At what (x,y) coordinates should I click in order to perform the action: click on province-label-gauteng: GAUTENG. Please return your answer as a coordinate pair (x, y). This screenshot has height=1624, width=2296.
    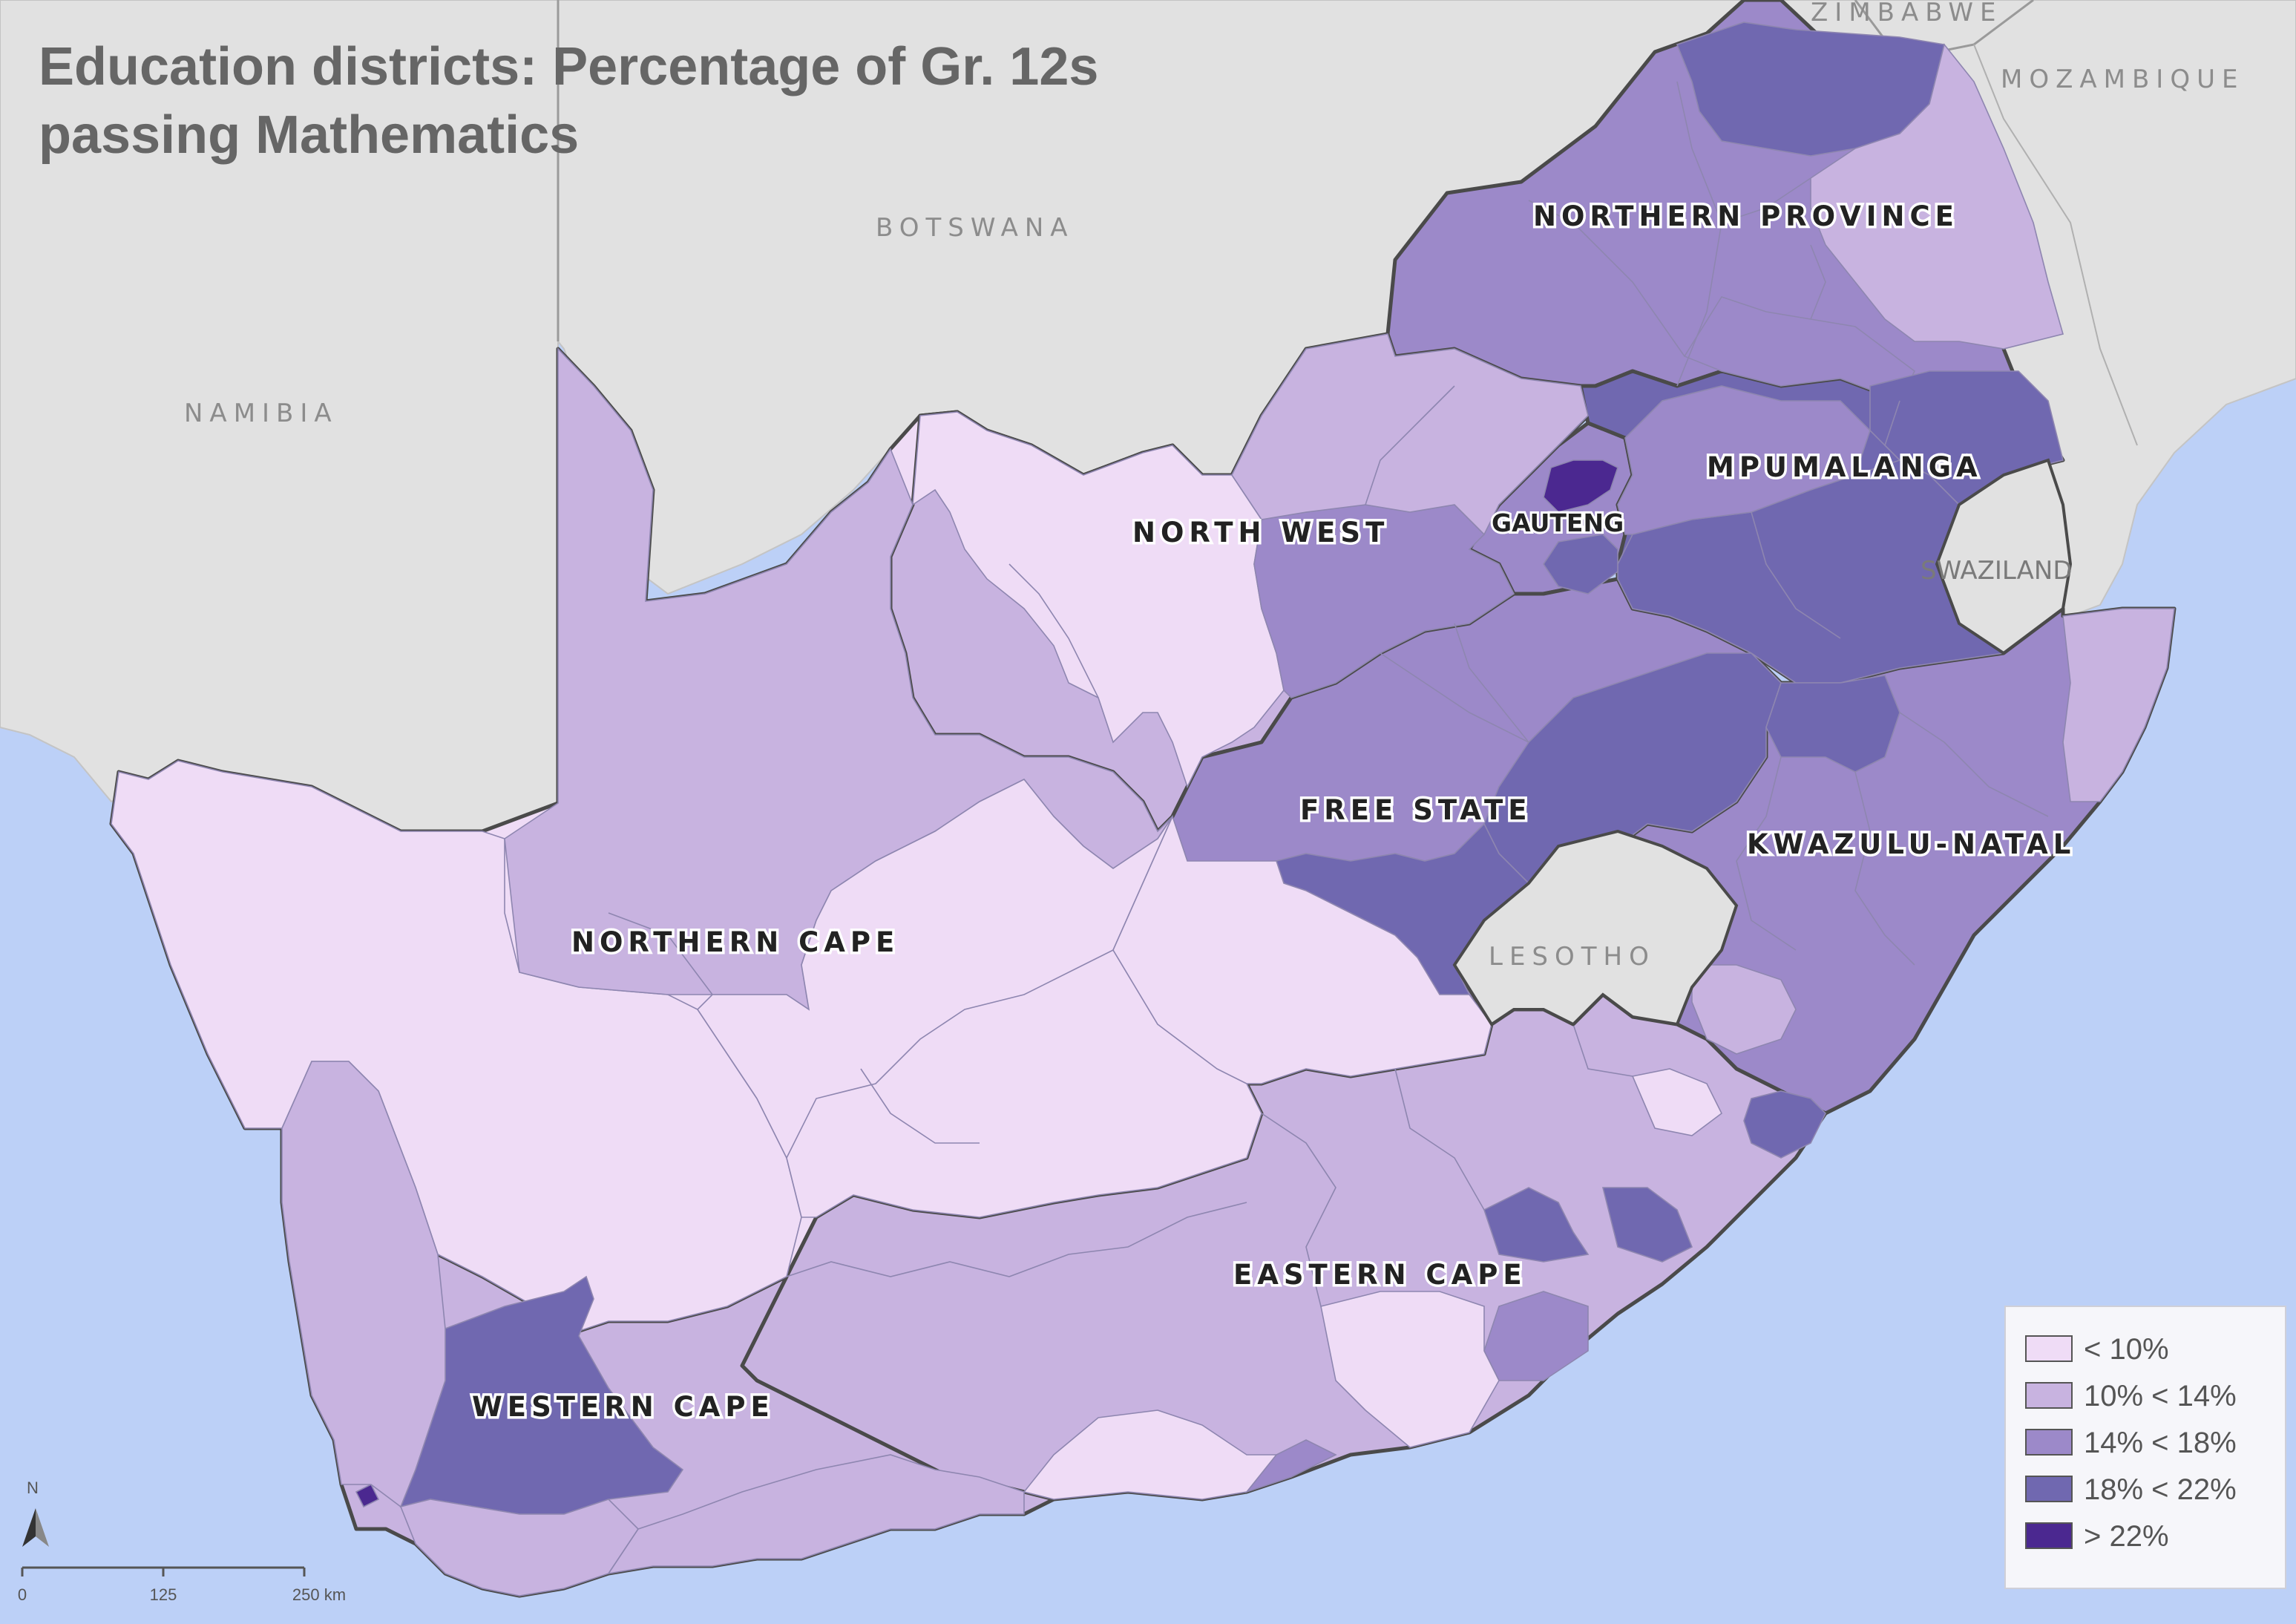
    Looking at the image, I should click on (1558, 522).